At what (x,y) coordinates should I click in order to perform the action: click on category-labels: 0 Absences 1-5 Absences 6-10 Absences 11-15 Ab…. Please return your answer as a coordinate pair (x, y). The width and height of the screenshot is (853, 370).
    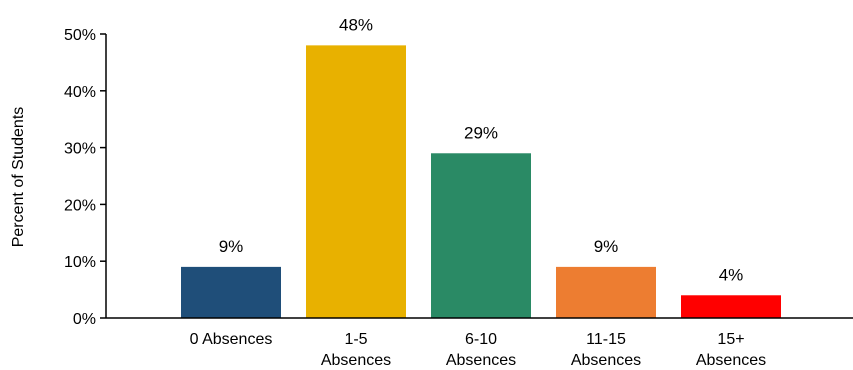
    Looking at the image, I should click on (478, 350).